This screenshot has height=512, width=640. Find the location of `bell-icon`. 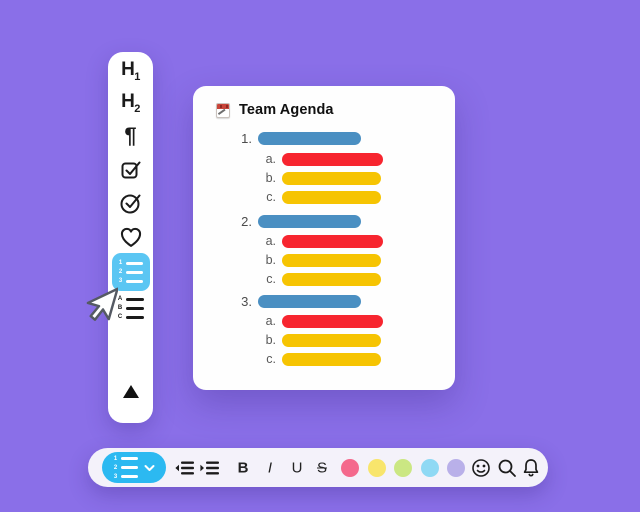

bell-icon is located at coordinates (531, 467).